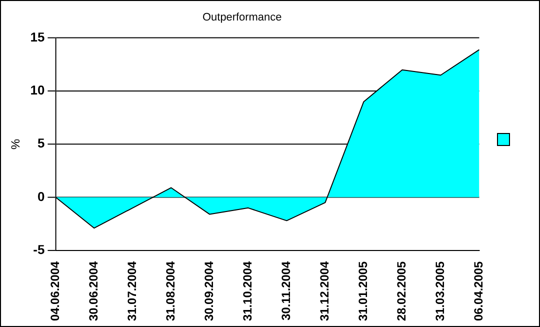  Describe the element at coordinates (324, 291) in the screenshot. I see `x-tick-label: 31.12.2004` at that location.